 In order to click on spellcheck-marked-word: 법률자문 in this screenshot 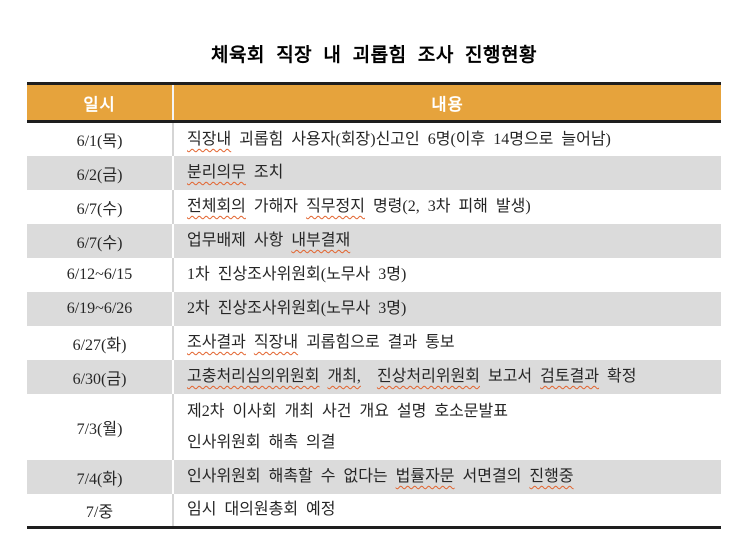, I will do `click(425, 476)`.